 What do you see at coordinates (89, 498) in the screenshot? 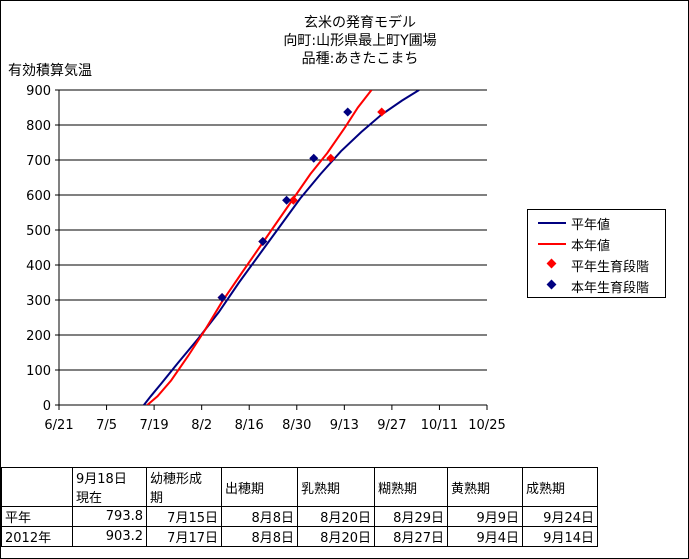
I see `table-header-current-line2: 現在` at bounding box center [89, 498].